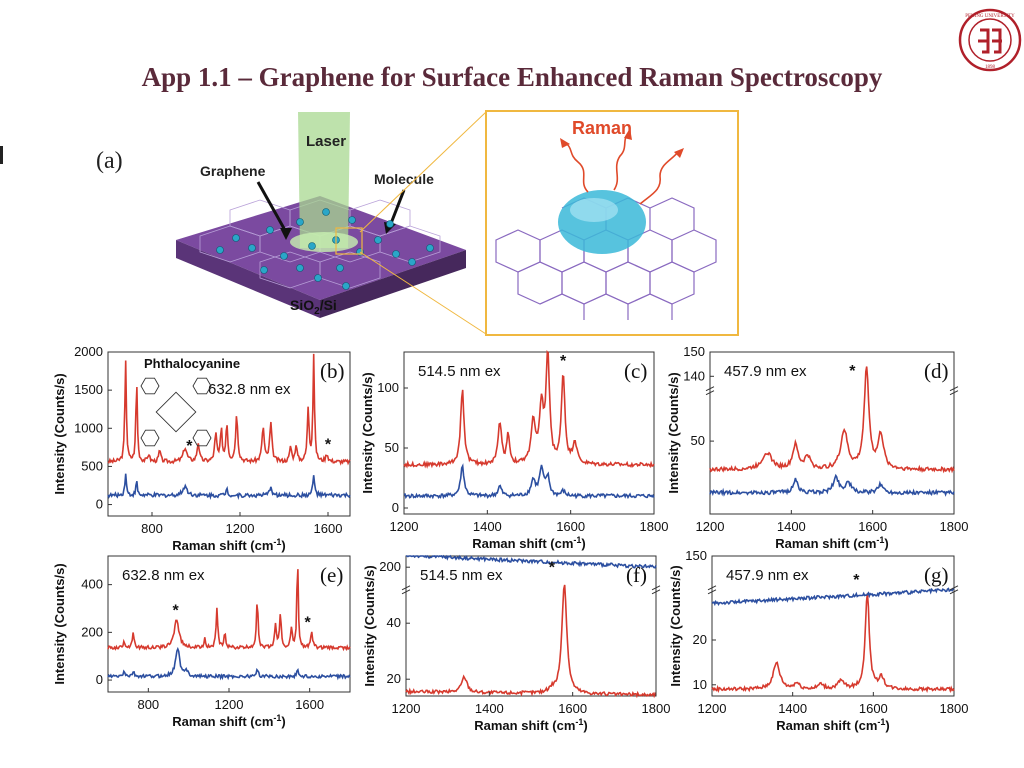 The image size is (1024, 768). Describe the element at coordinates (349, 241) in the screenshot. I see `zoom-box` at that location.